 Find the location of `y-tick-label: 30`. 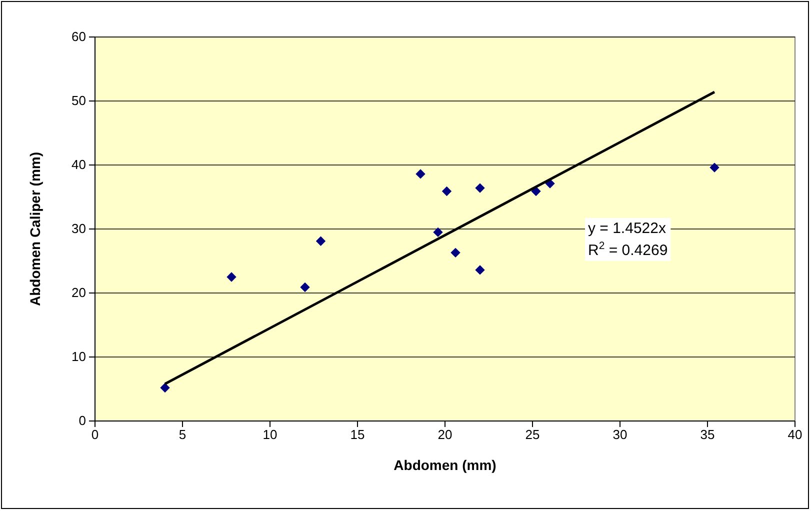

y-tick-label: 30 is located at coordinates (79, 228).